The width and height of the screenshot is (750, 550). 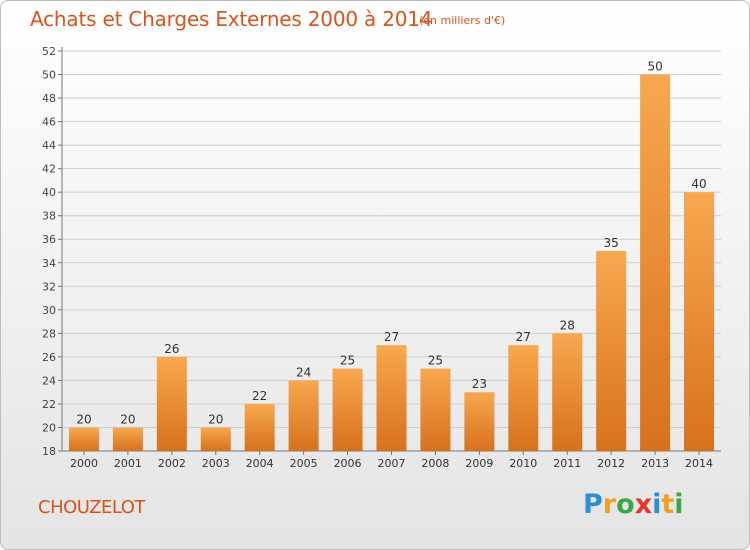 I want to click on y-tick-label: 22, so click(x=49, y=404).